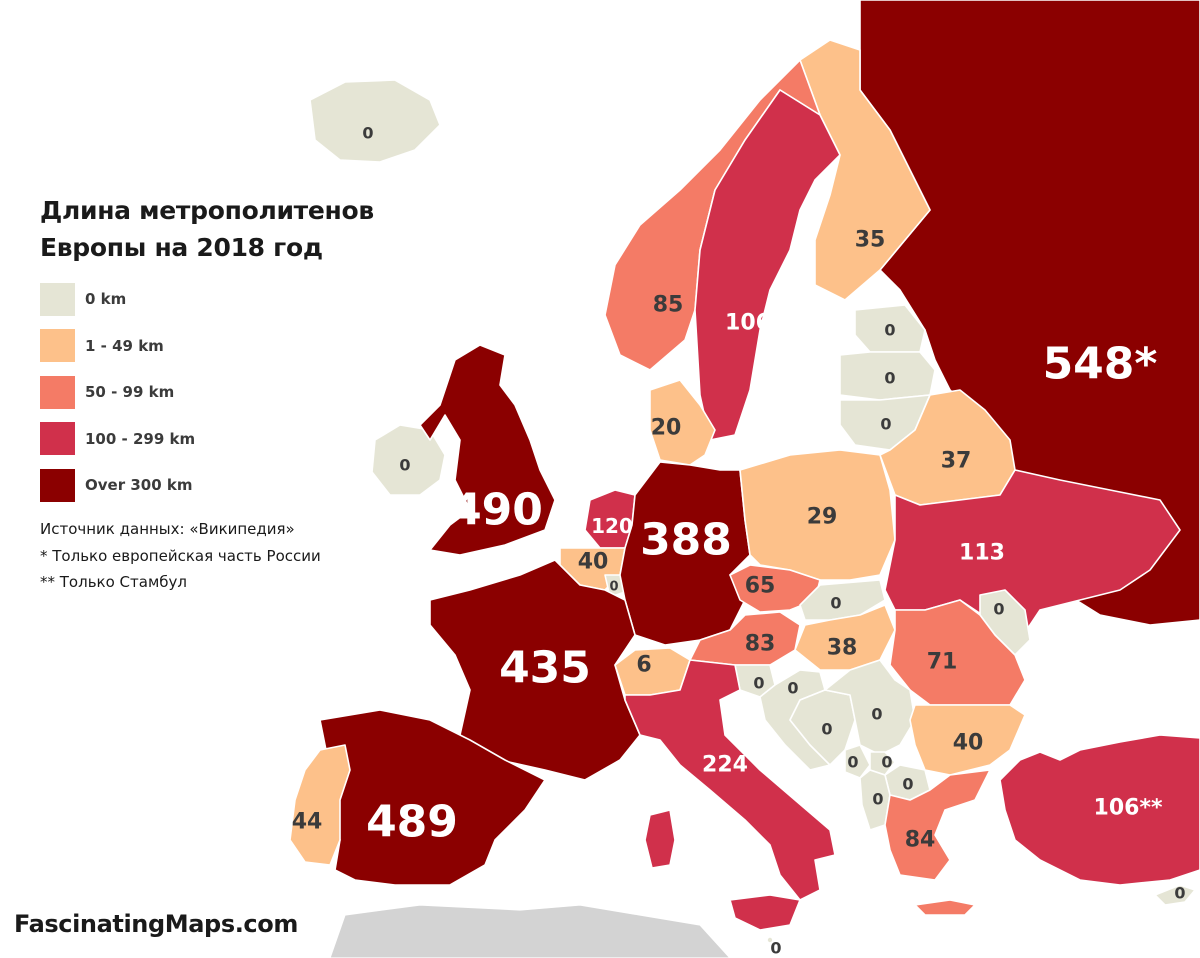 The image size is (1200, 958). What do you see at coordinates (666, 428) in the screenshot?
I see `map-label-denmark: 20` at bounding box center [666, 428].